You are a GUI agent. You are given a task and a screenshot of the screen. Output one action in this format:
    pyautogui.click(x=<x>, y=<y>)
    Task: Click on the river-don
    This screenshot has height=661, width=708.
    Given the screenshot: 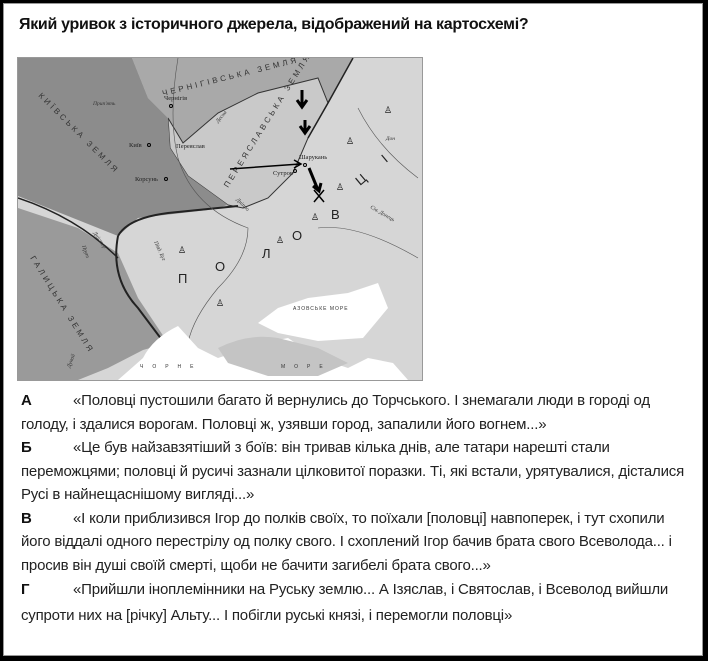 What is the action you would take?
    pyautogui.click(x=388, y=143)
    